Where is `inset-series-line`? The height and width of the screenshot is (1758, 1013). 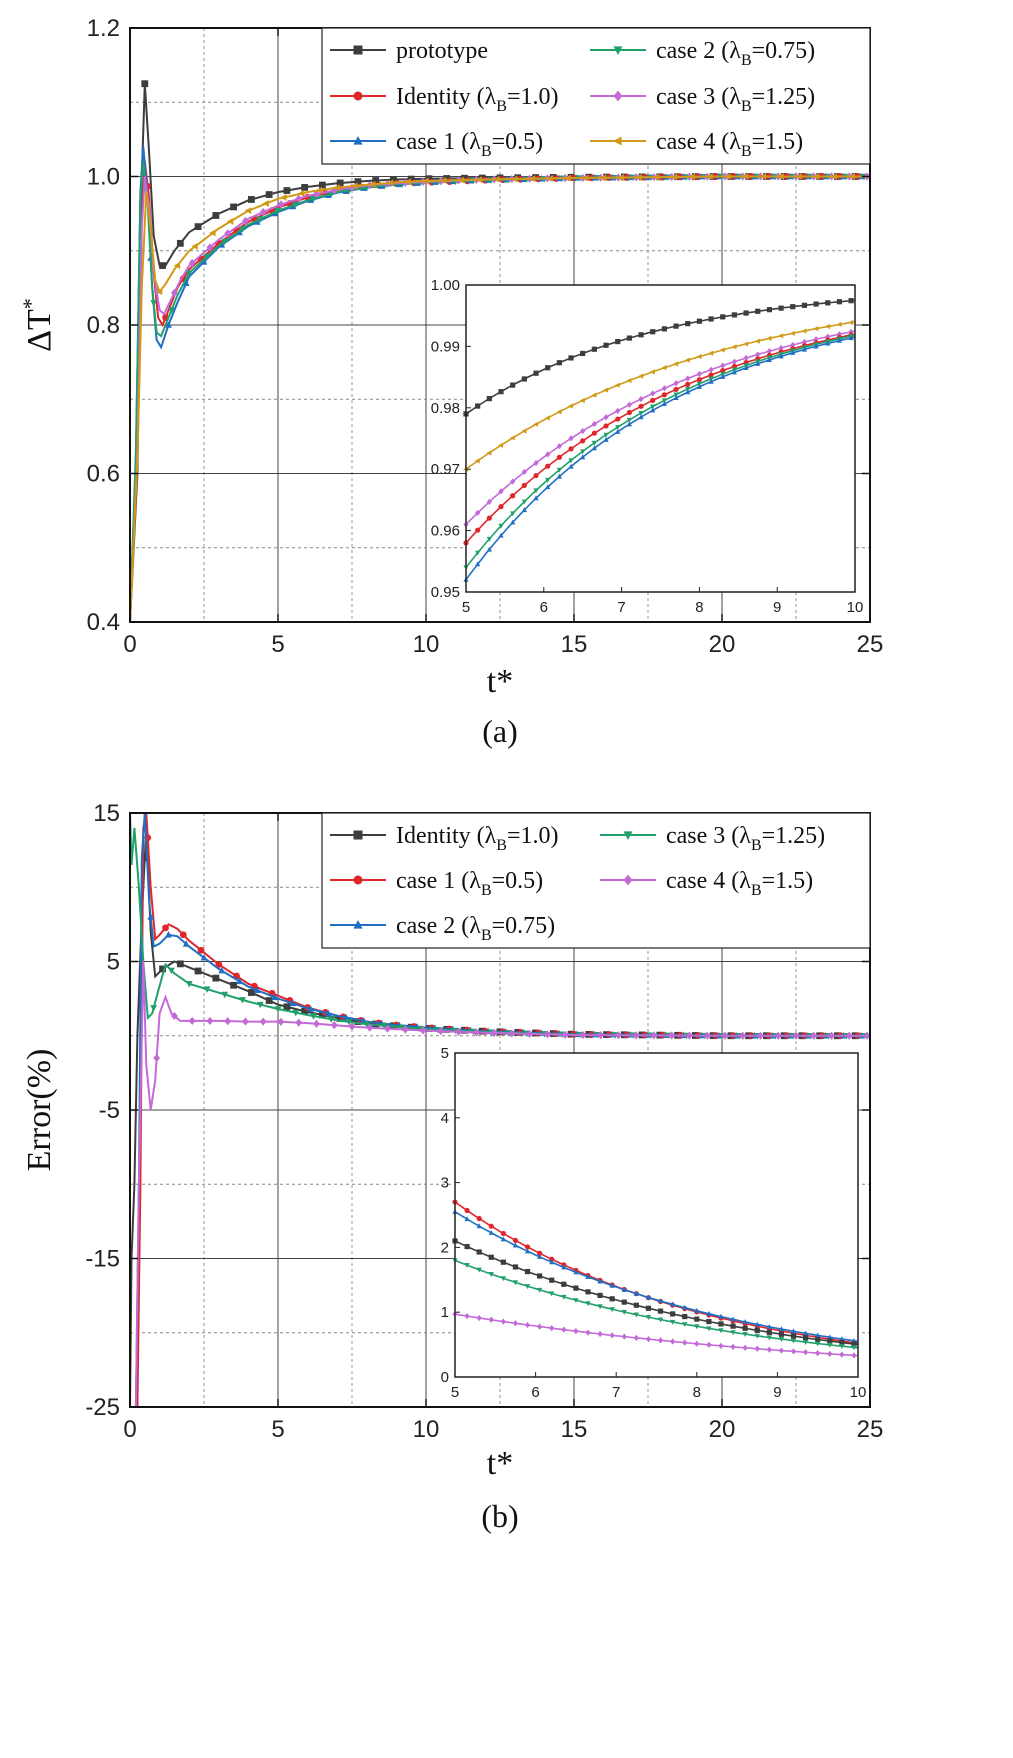 inset-series-line is located at coordinates (660, 438).